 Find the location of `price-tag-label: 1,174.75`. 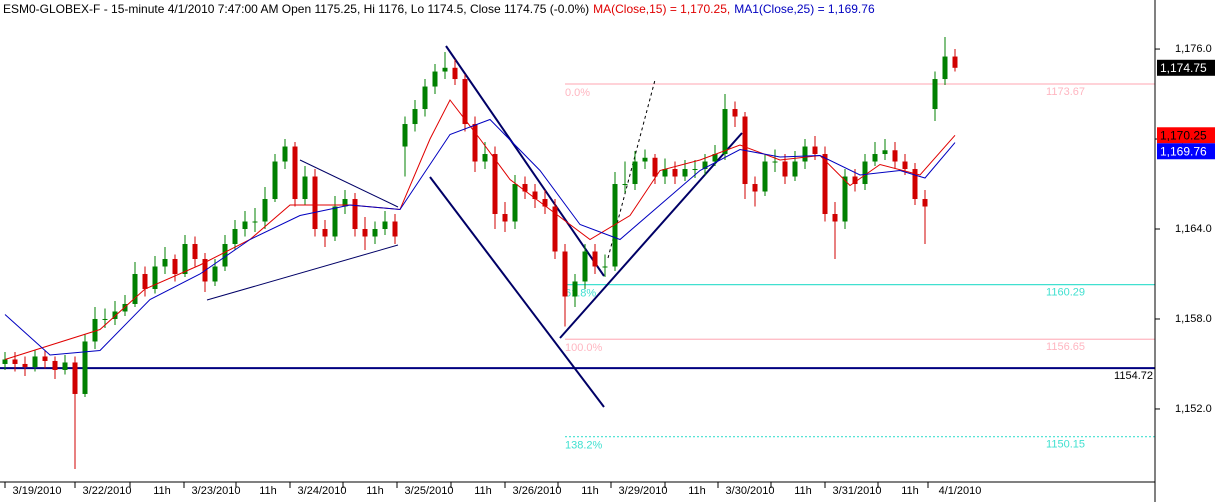

price-tag-label: 1,174.75 is located at coordinates (1183, 68).